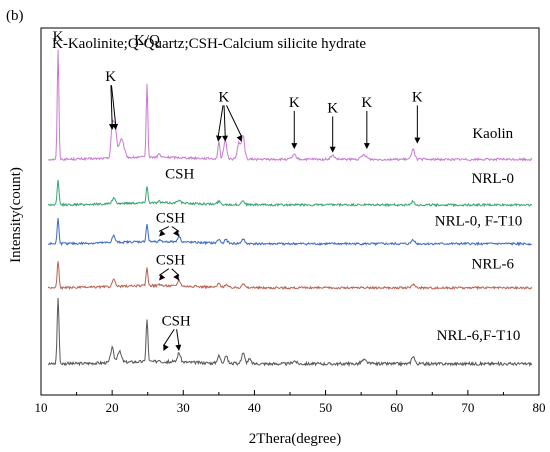 This screenshot has height=452, width=550. What do you see at coordinates (467, 407) in the screenshot?
I see `x-tick-label: 70` at bounding box center [467, 407].